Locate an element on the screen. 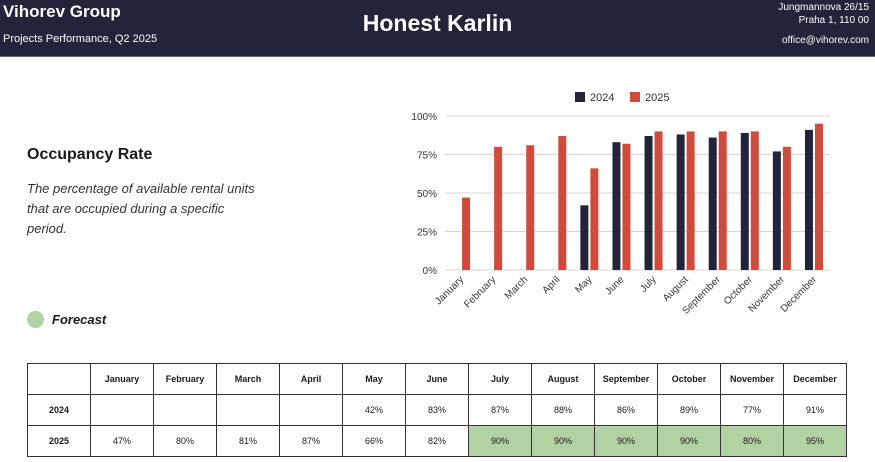  column-header: July is located at coordinates (500, 379).